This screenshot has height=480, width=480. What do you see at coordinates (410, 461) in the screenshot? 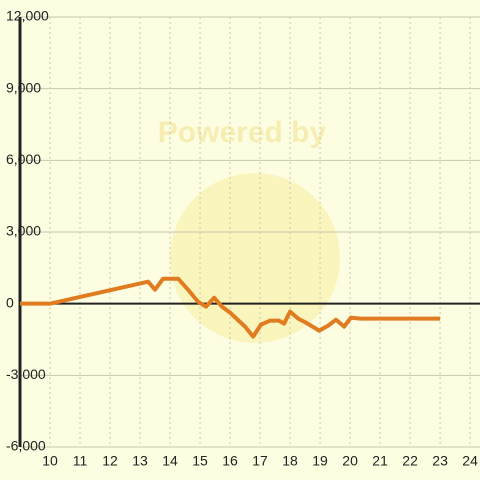
I see `x-tick-label: 22` at bounding box center [410, 461].